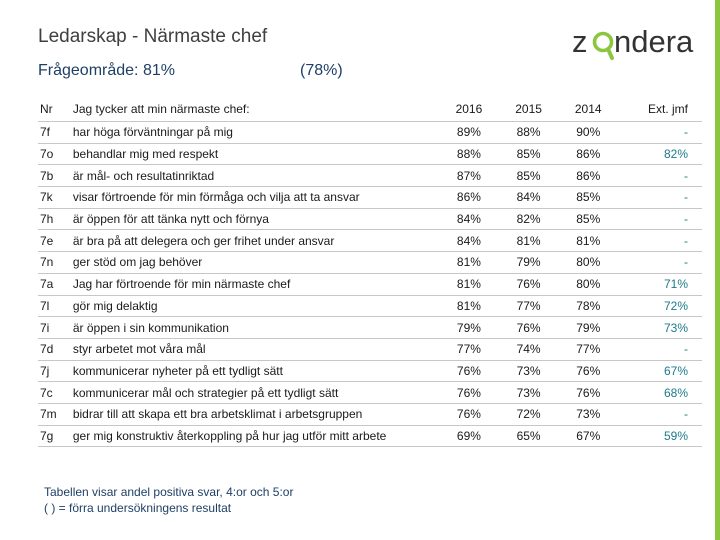  What do you see at coordinates (660, 154) in the screenshot?
I see `cell-ext: 82%` at bounding box center [660, 154].